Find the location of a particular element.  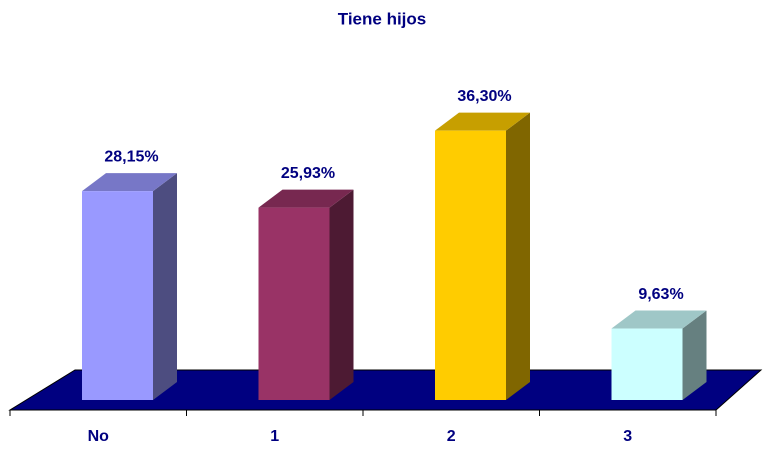

x-tick-label: 1 is located at coordinates (274, 436).